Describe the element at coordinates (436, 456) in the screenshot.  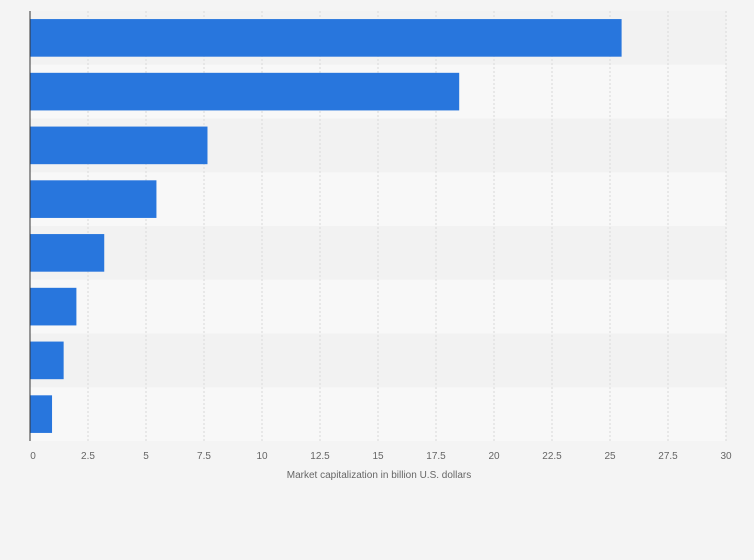
I see `x-tick-label: 17.5` at that location.